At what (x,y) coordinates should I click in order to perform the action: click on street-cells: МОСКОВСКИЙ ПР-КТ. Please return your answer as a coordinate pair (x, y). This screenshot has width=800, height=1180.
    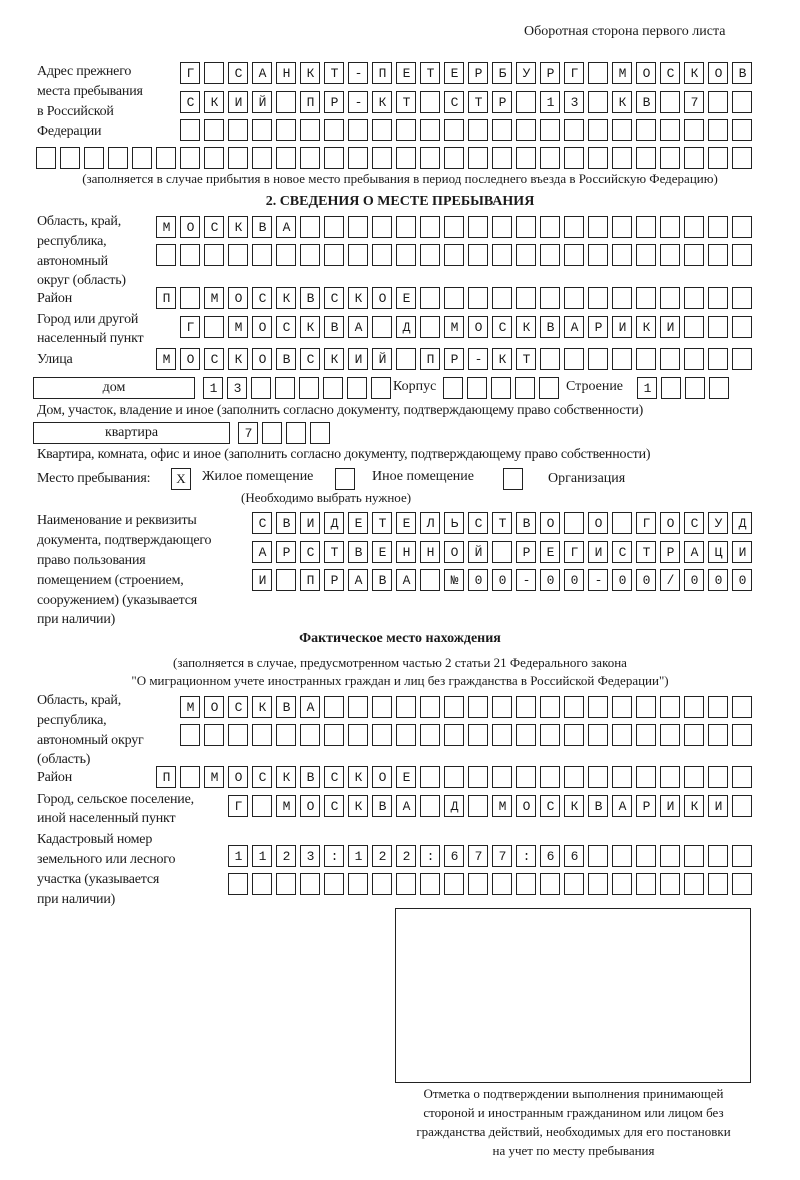
    Looking at the image, I should click on (456, 359).